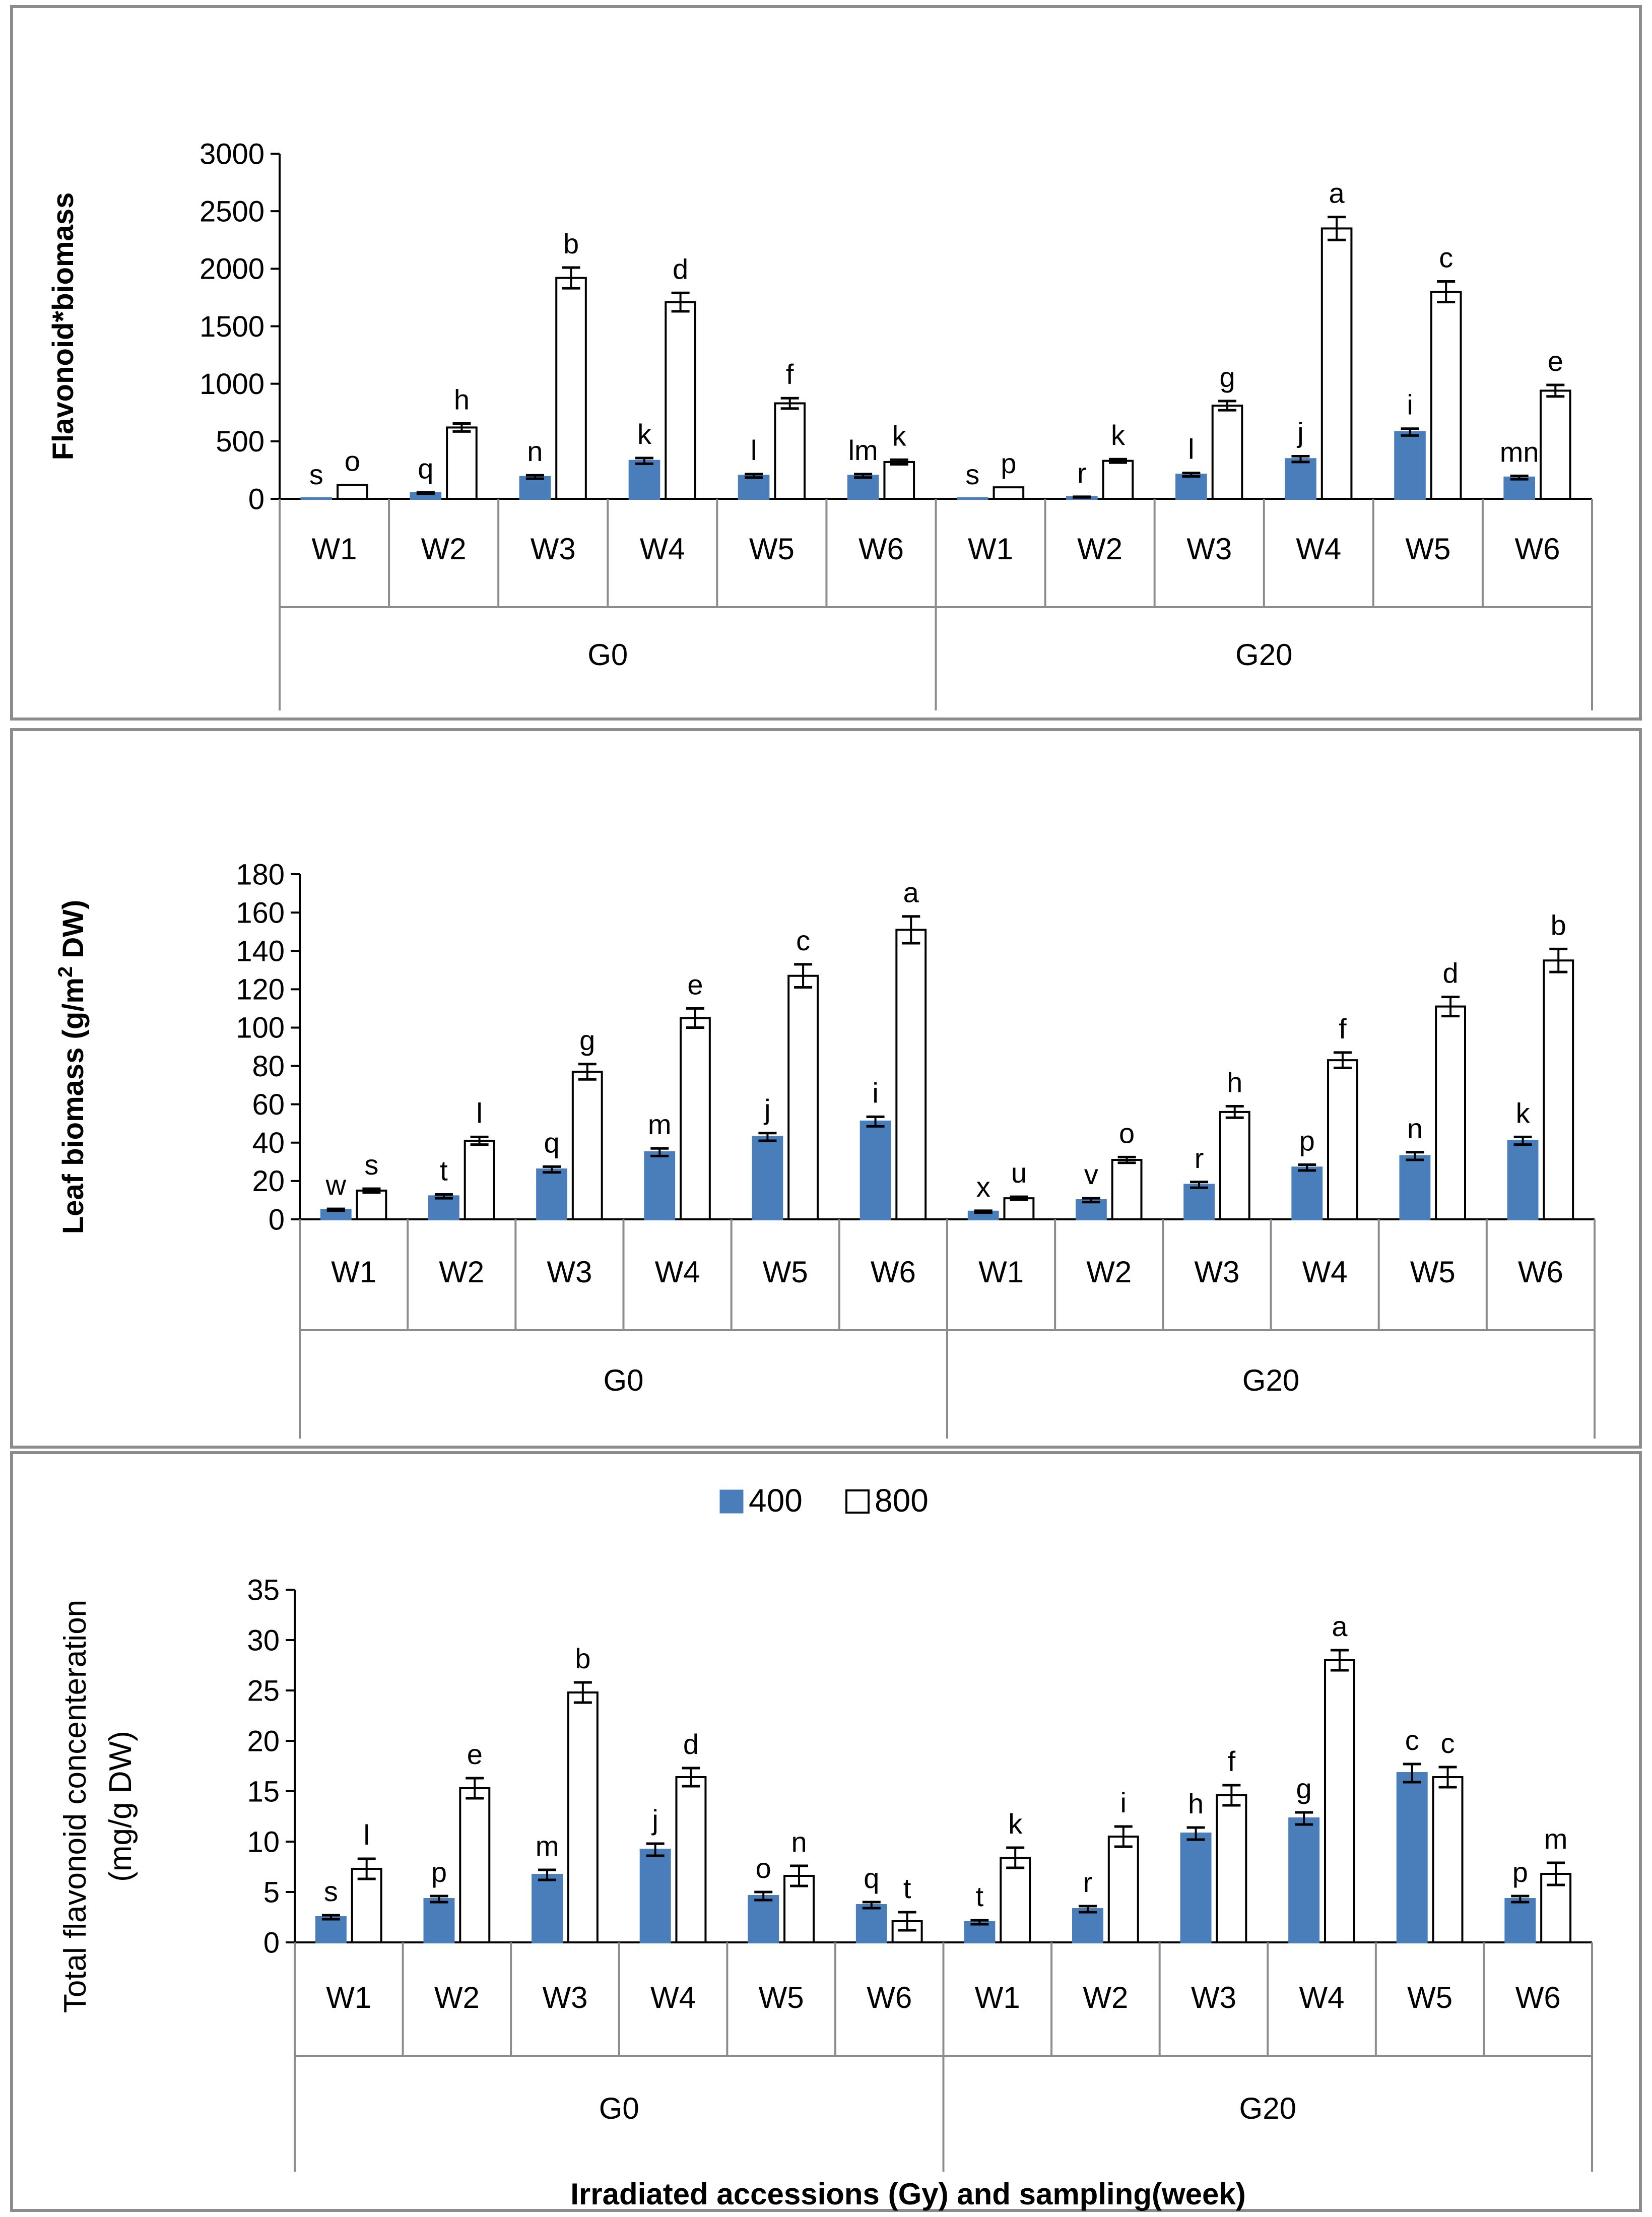  I want to click on y-tick-label: 160, so click(260, 913).